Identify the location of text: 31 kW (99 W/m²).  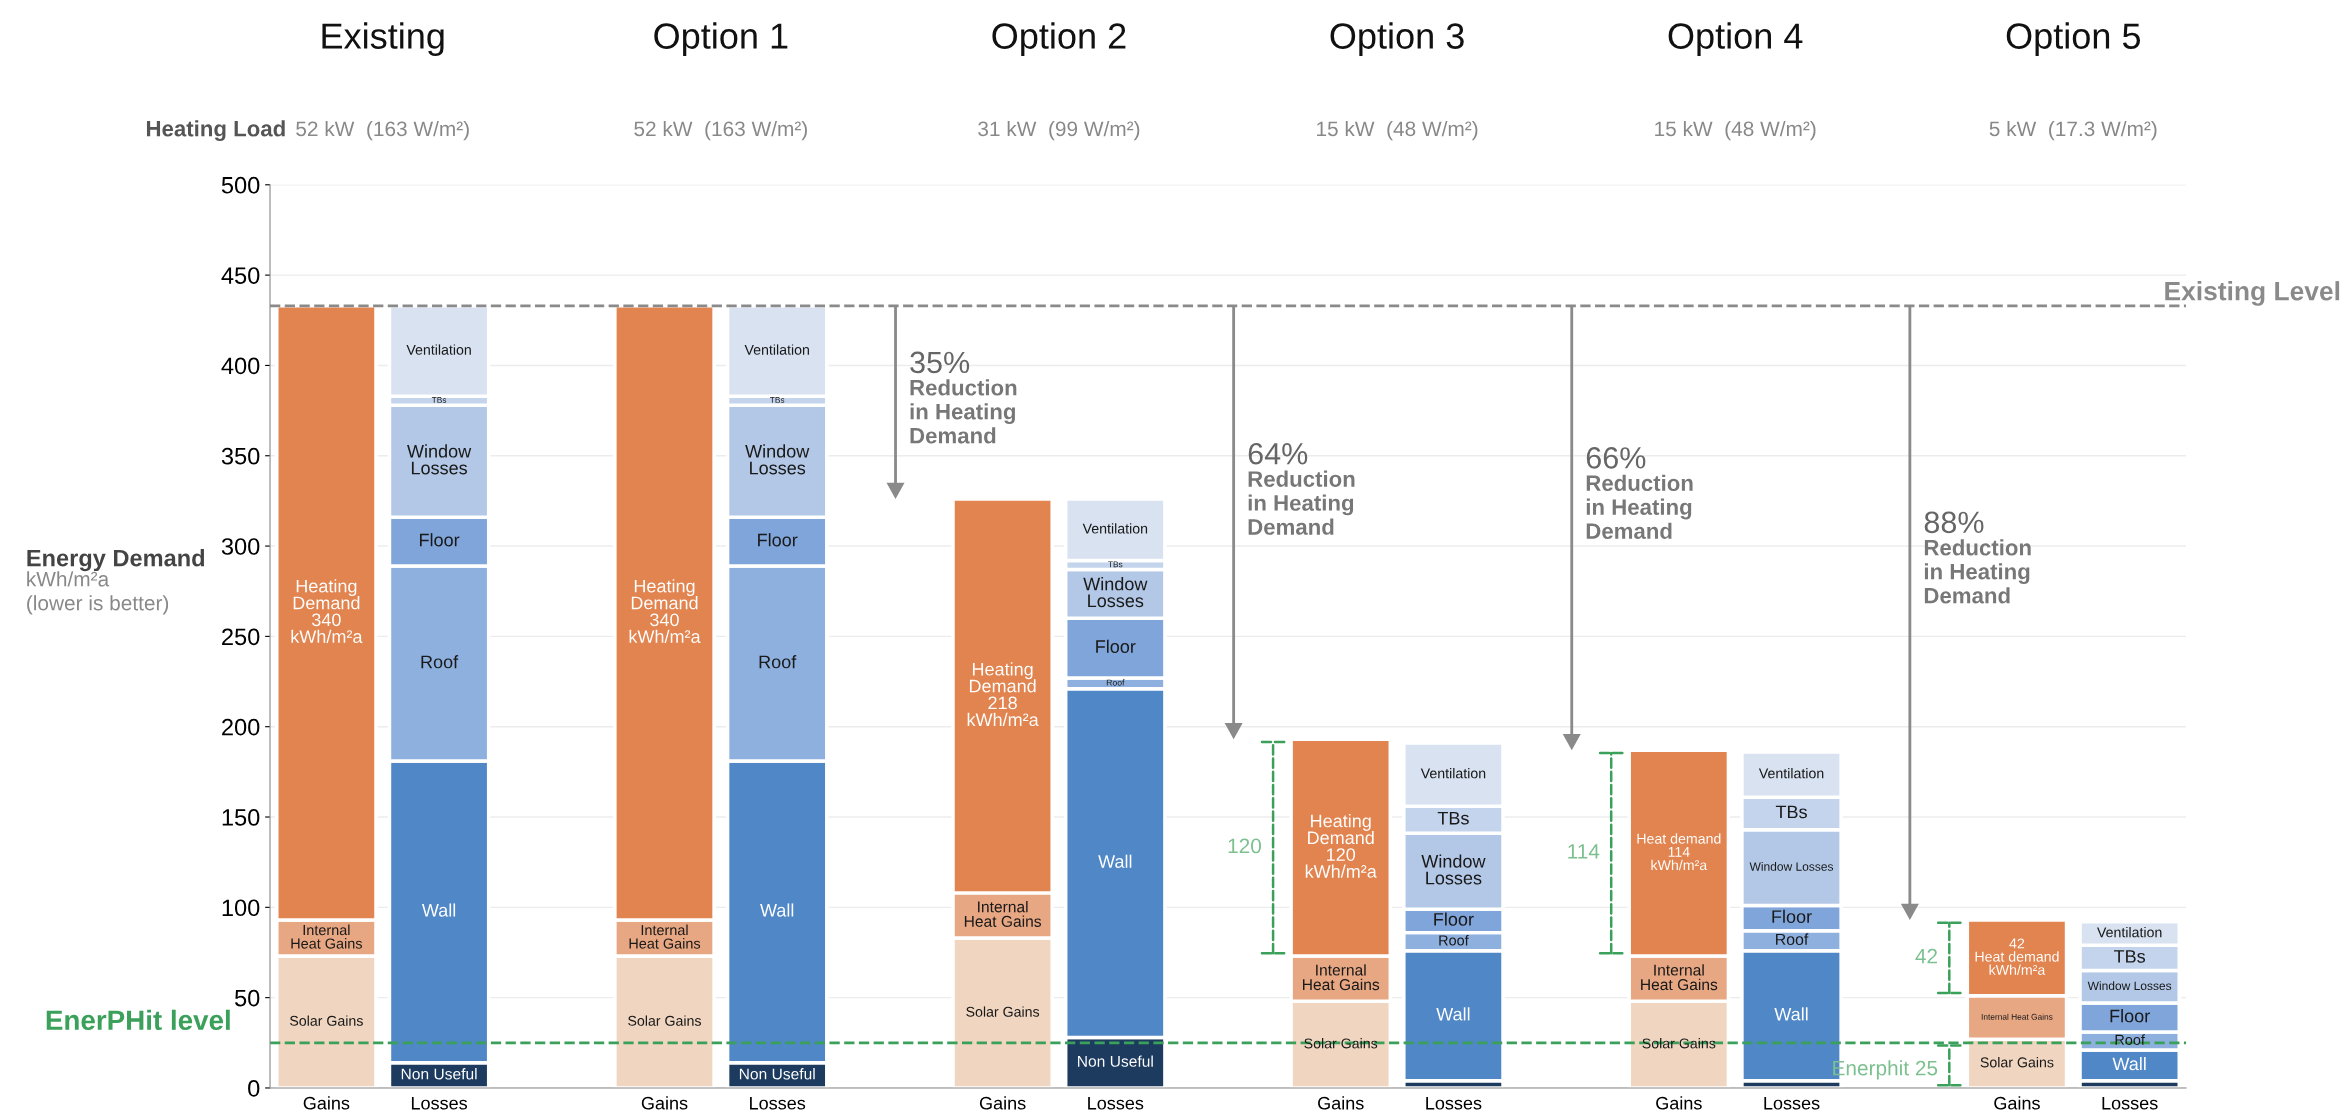
(1059, 130).